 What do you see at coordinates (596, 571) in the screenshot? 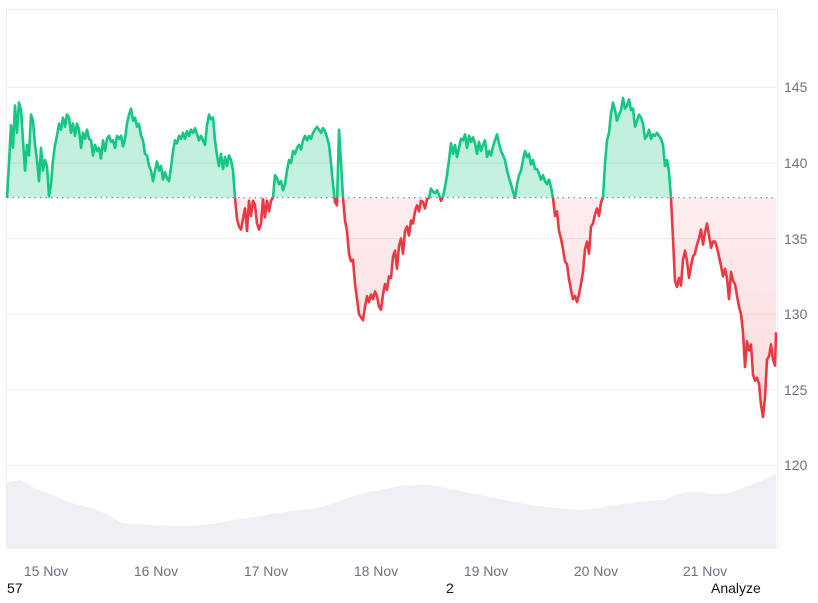
I see `x-tick-label: 20 Nov` at bounding box center [596, 571].